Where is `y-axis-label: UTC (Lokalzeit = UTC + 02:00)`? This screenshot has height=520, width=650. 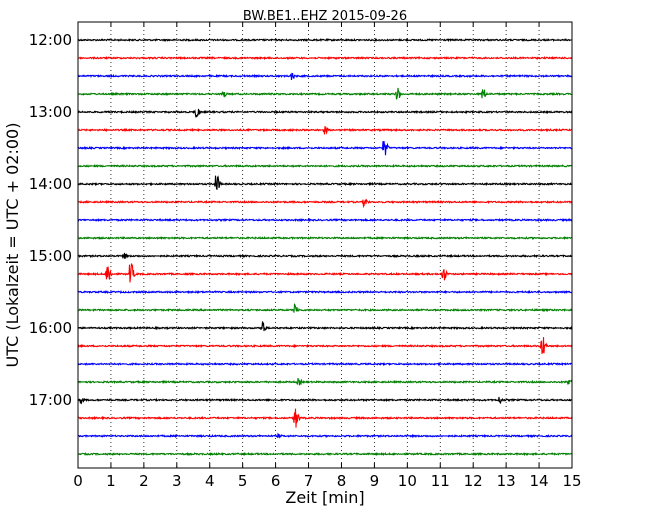 y-axis-label: UTC (Lokalzeit = UTC + 02:00) is located at coordinates (12, 245).